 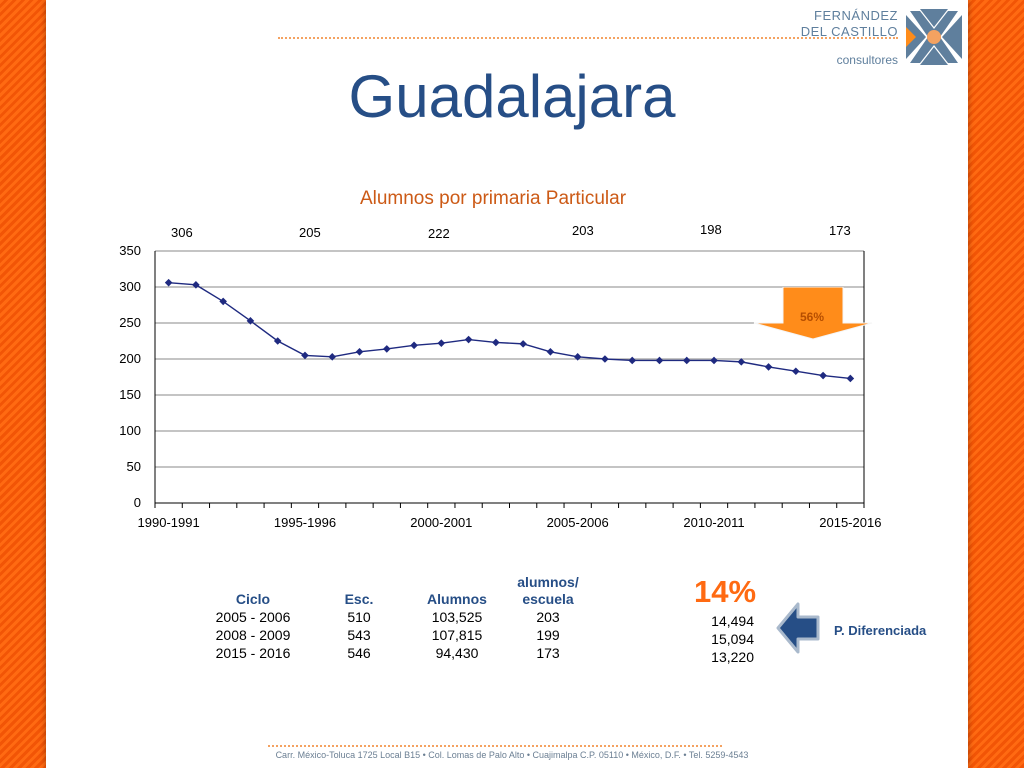 I want to click on col-header-esc: Esc., so click(x=359, y=599).